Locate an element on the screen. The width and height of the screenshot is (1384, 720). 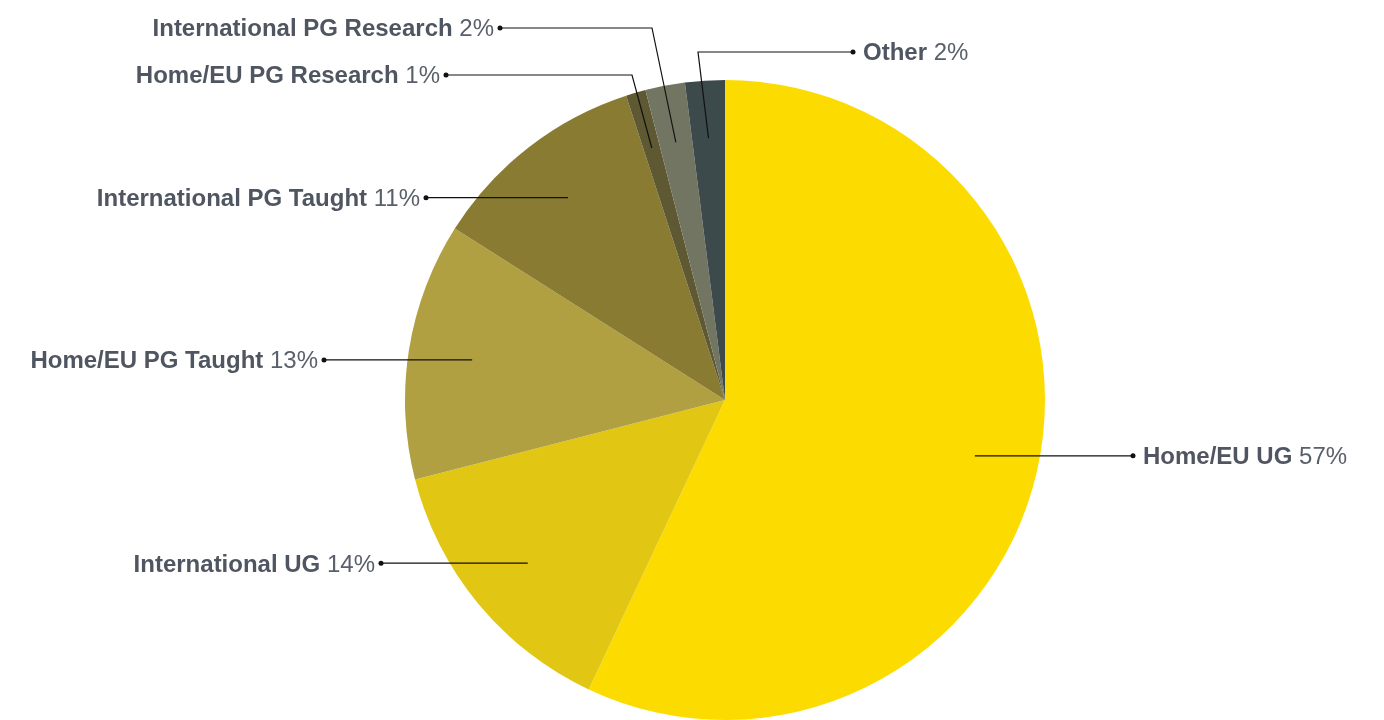
slice-label: International PG Taught is located at coordinates (232, 198).